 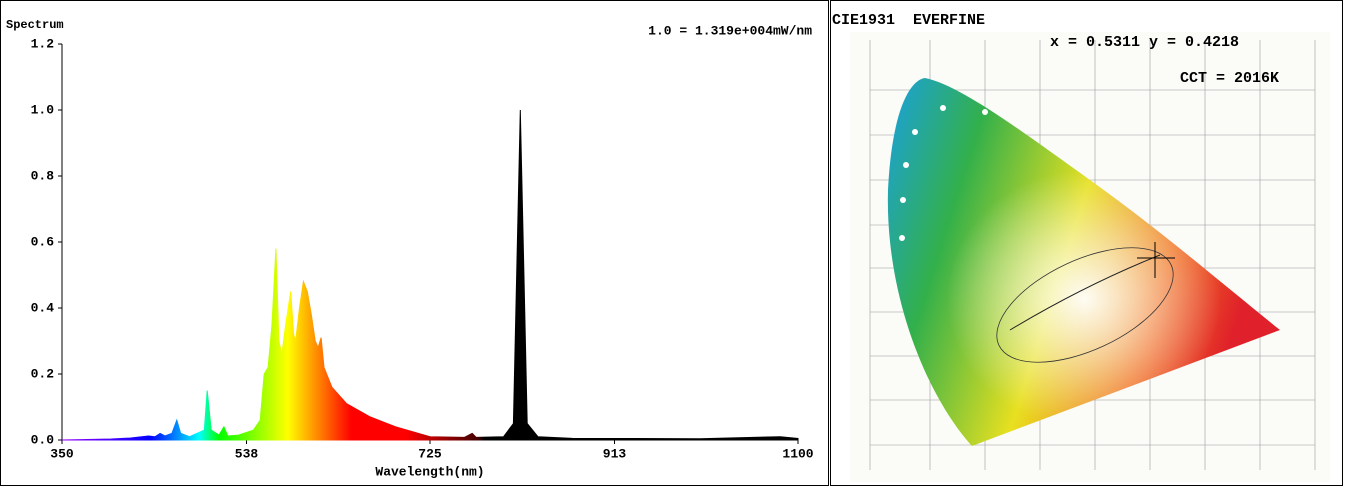 What do you see at coordinates (35, 25) in the screenshot?
I see `chart-title: Spectrum` at bounding box center [35, 25].